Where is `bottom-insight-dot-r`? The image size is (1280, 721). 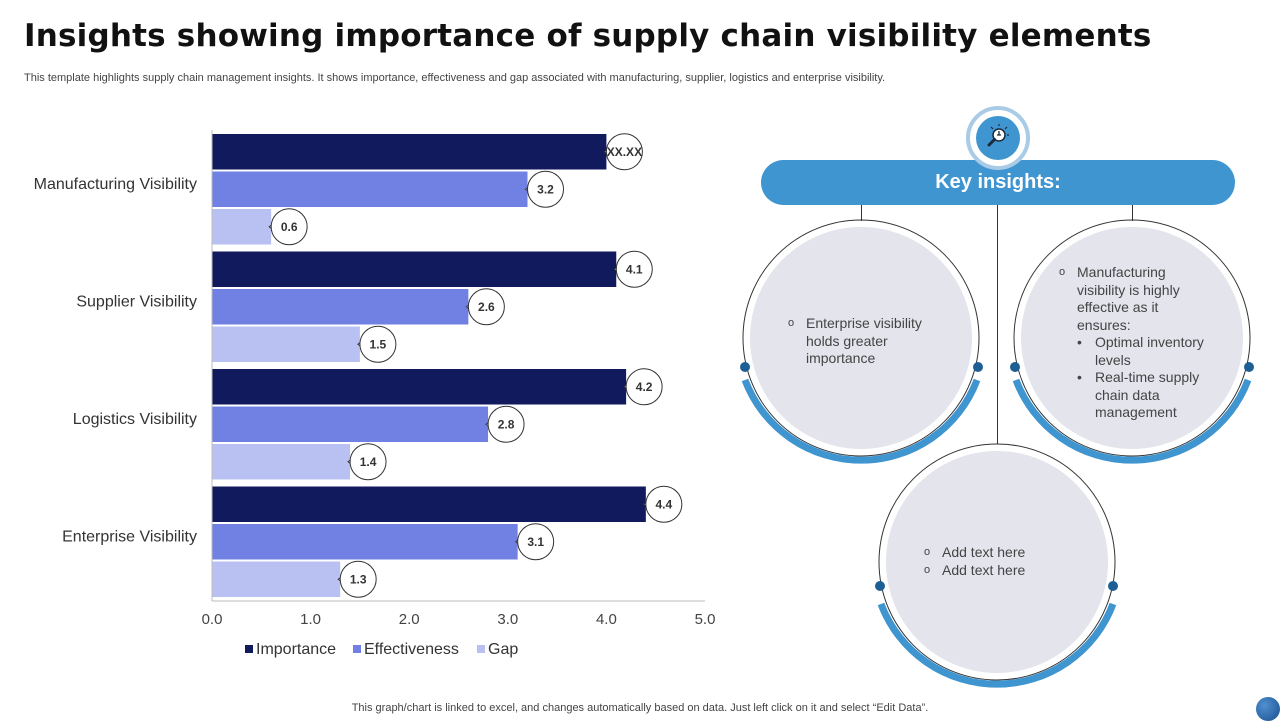
bottom-insight-dot-r is located at coordinates (1113, 586).